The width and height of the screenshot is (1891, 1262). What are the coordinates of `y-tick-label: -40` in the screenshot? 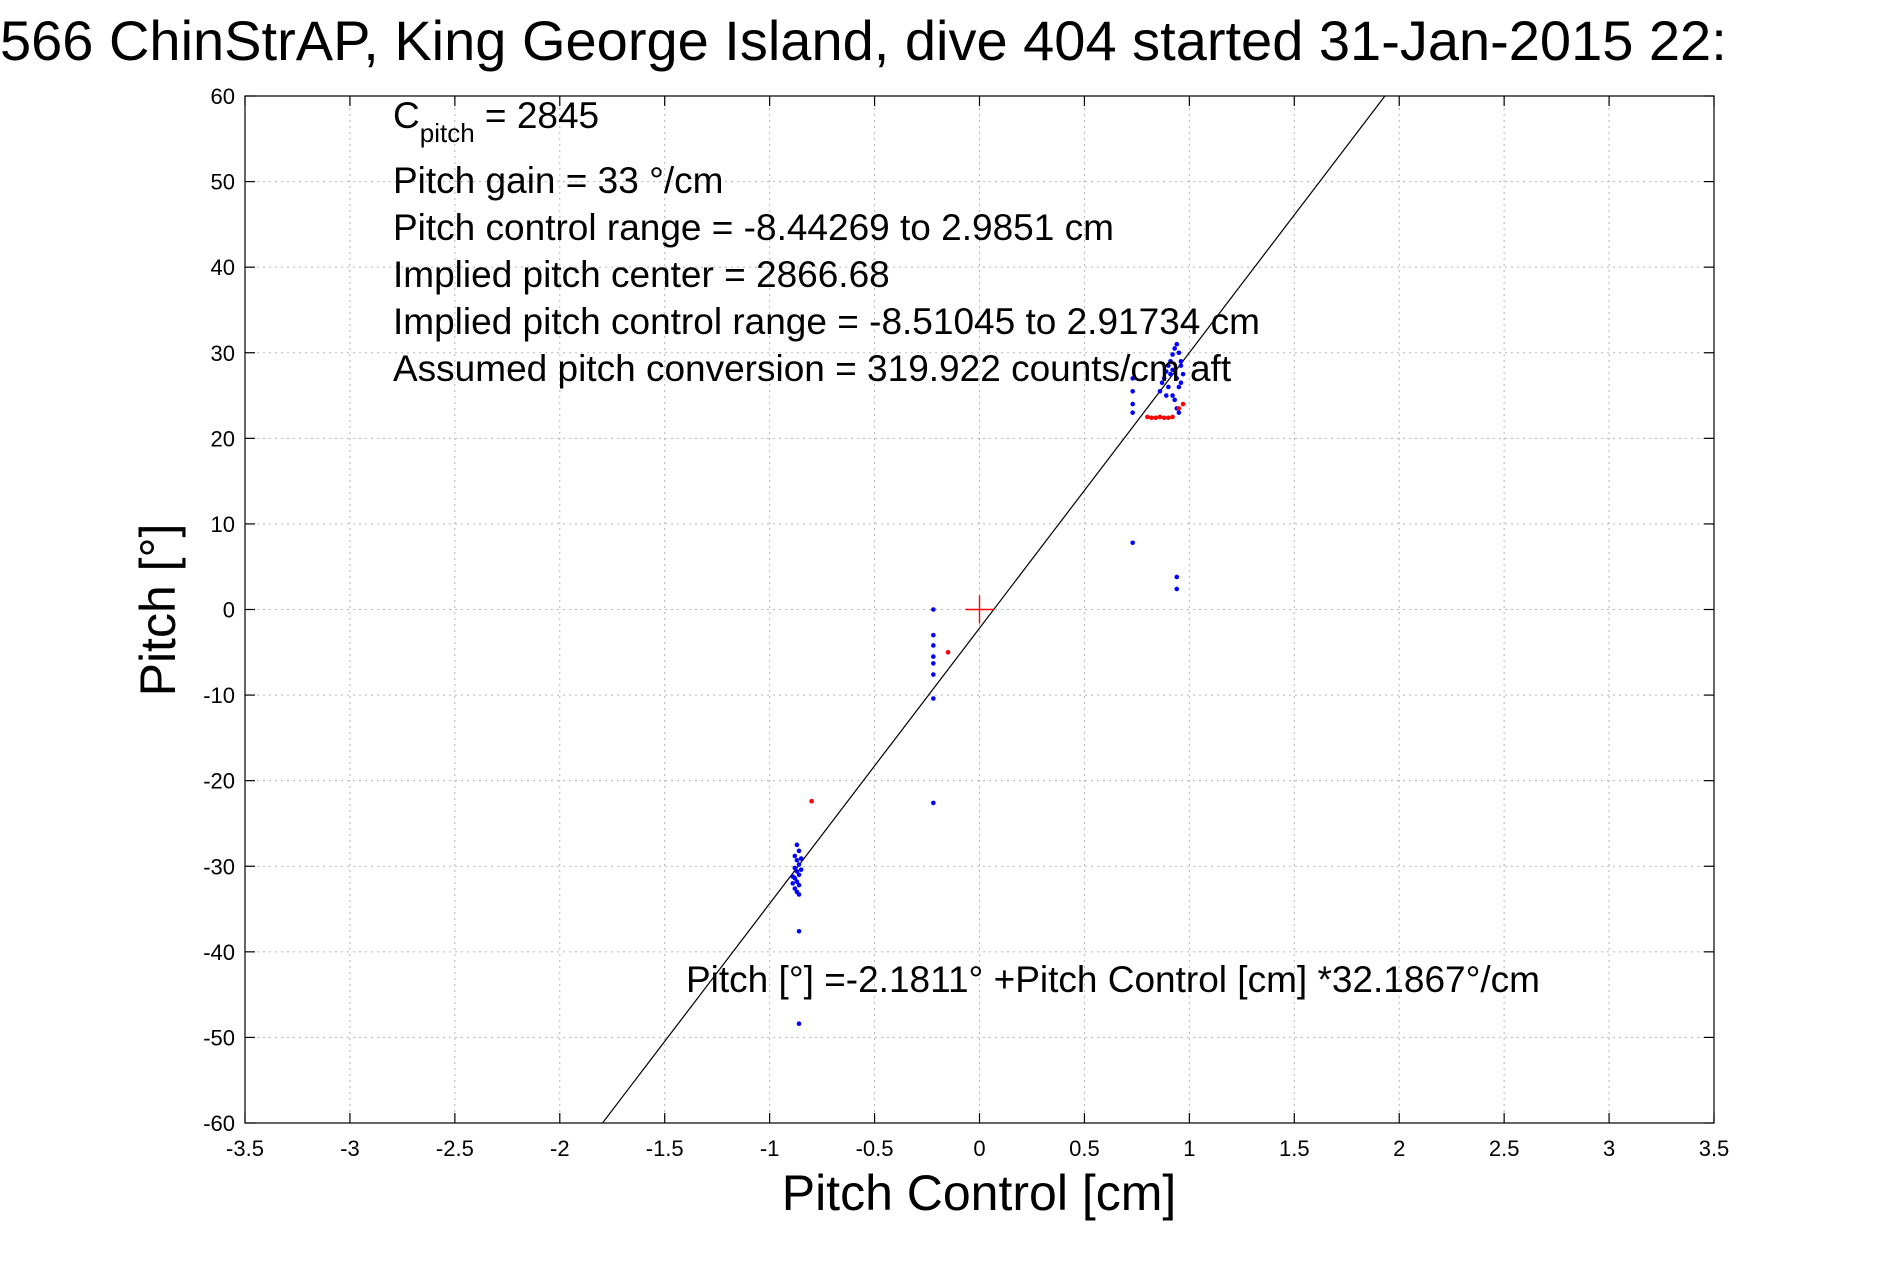 It's located at (219, 952).